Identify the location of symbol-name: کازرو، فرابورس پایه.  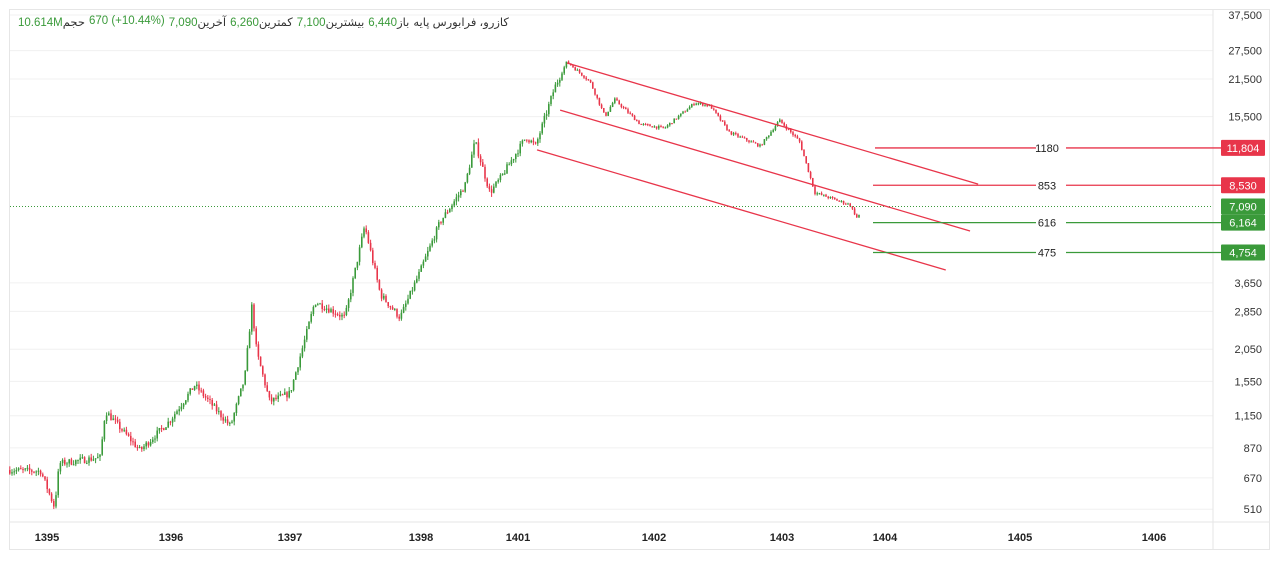
(461, 23).